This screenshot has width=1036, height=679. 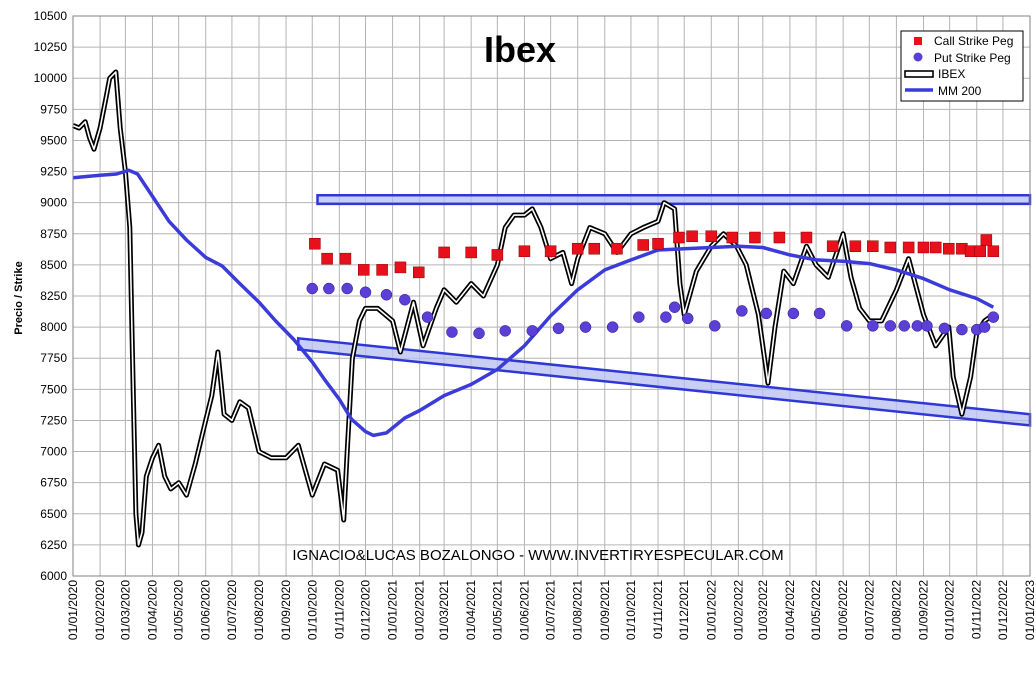 I want to click on y-tick-label: 10000, so click(x=51, y=78).